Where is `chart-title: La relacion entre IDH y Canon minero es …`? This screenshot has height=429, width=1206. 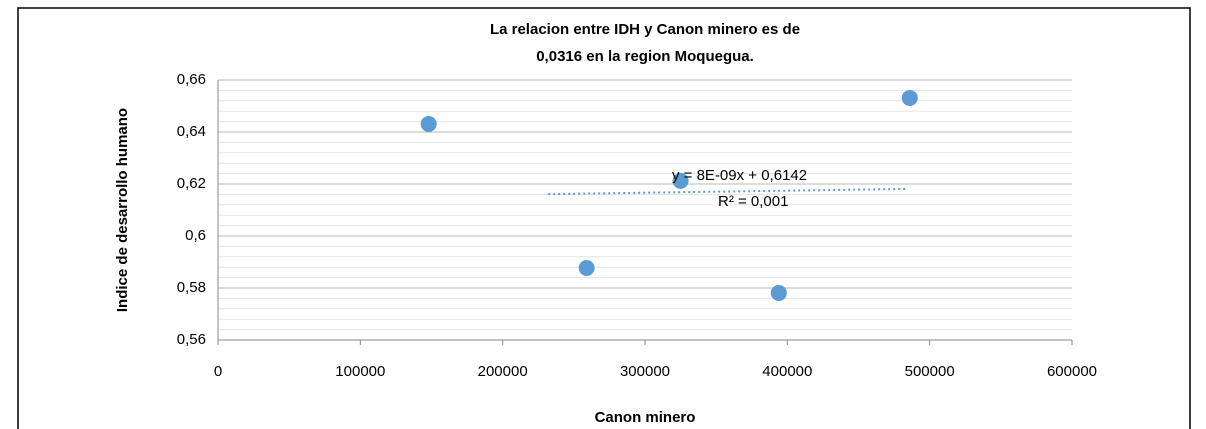
chart-title: La relacion entre IDH y Canon minero es … is located at coordinates (645, 29).